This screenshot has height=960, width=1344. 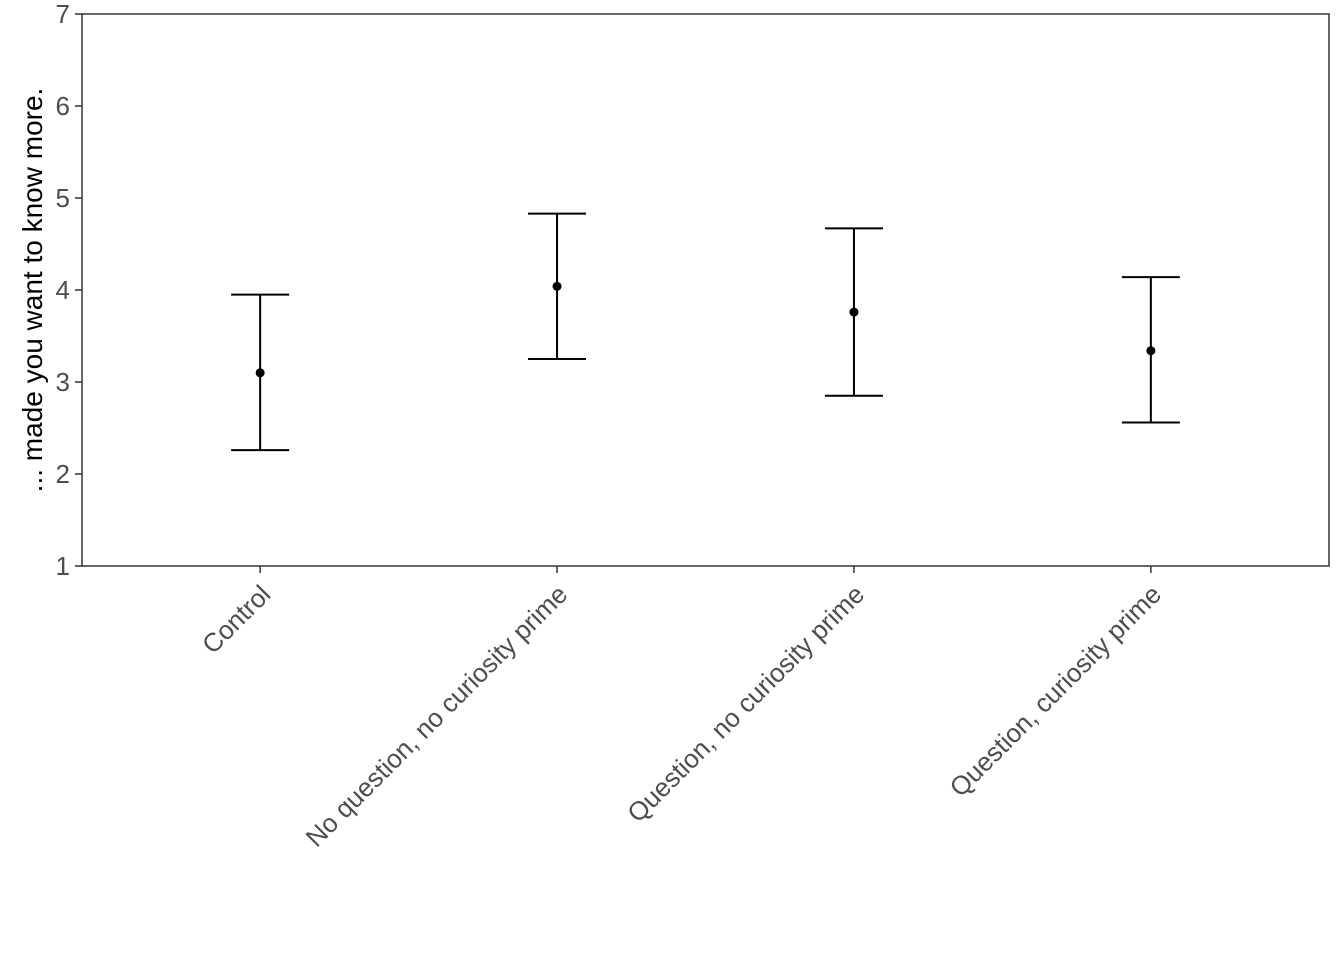 I want to click on x-tick-label: Control, so click(x=236, y=619).